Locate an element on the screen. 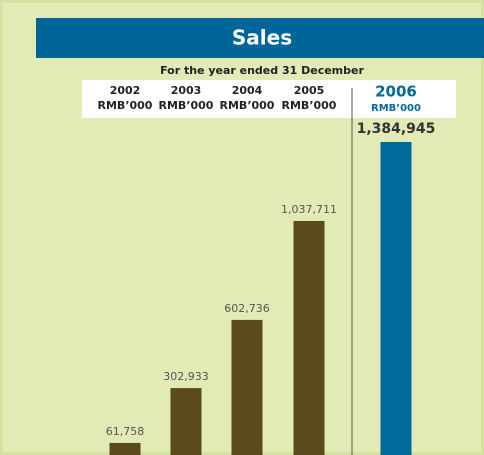  header-band is located at coordinates (269, 99).